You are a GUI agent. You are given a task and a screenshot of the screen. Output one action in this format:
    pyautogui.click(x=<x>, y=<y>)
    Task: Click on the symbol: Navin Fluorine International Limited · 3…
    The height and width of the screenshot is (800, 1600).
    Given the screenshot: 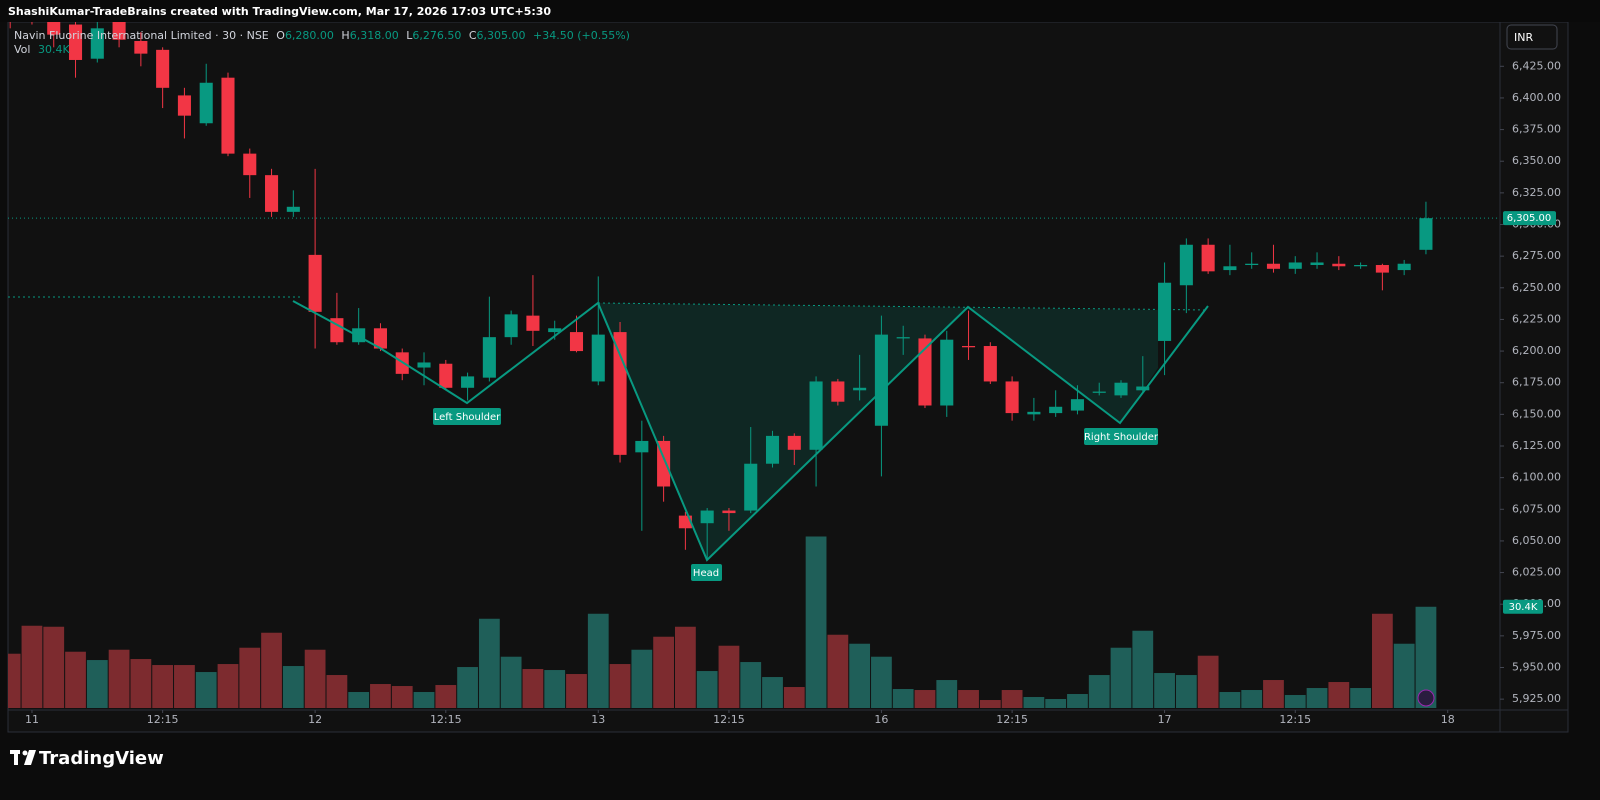 What is the action you would take?
    pyautogui.click(x=141, y=35)
    